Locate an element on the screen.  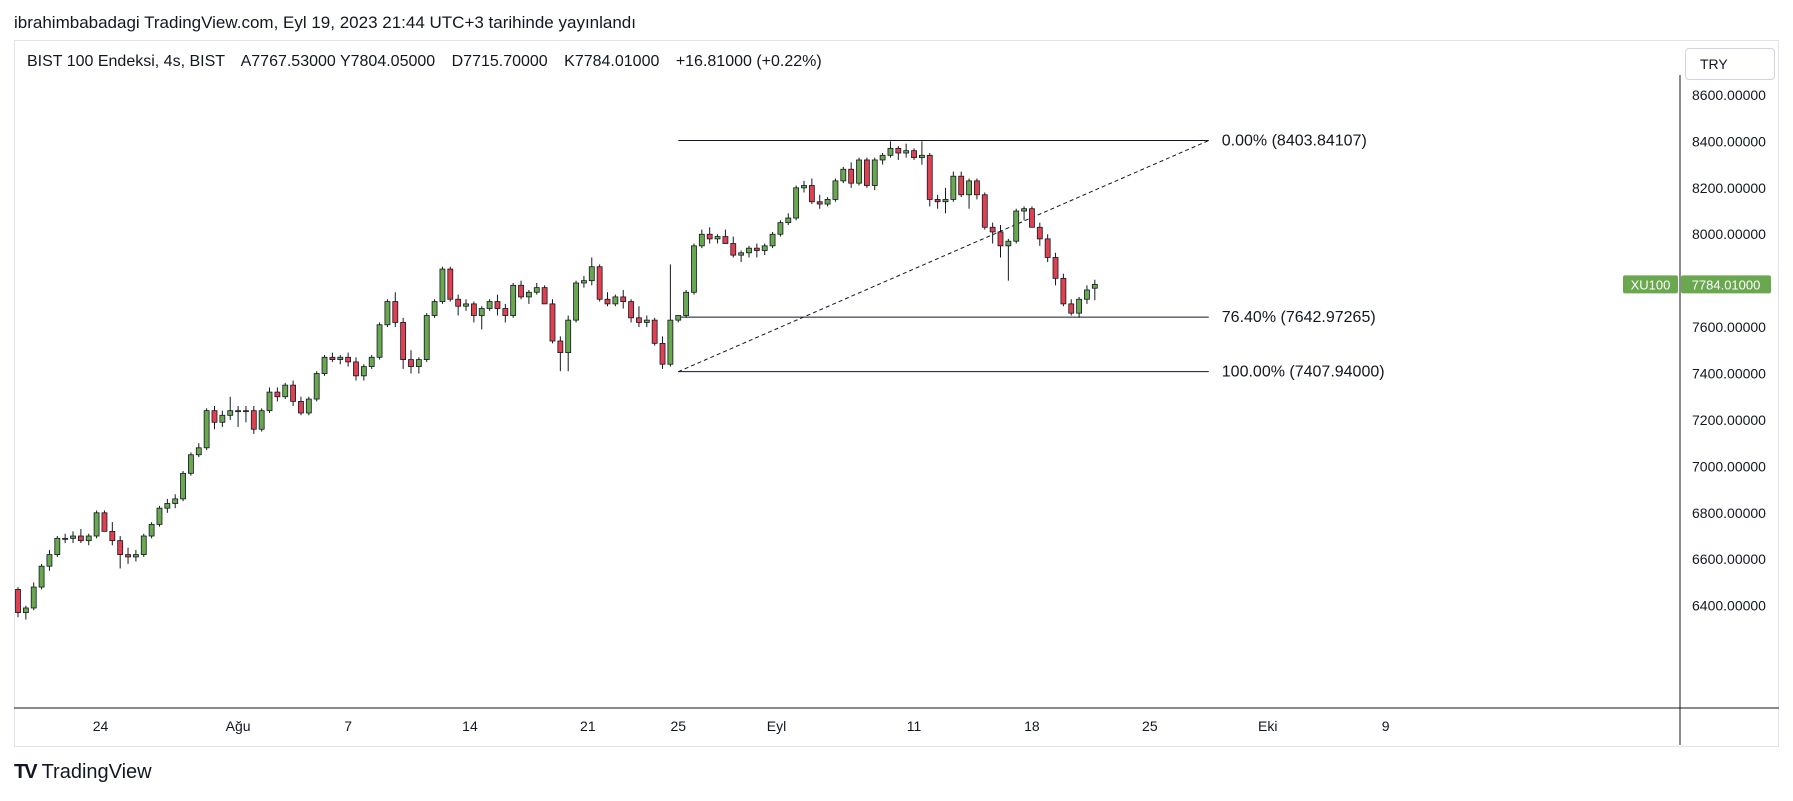
symbol-badge-label: XU100 is located at coordinates (1651, 284).